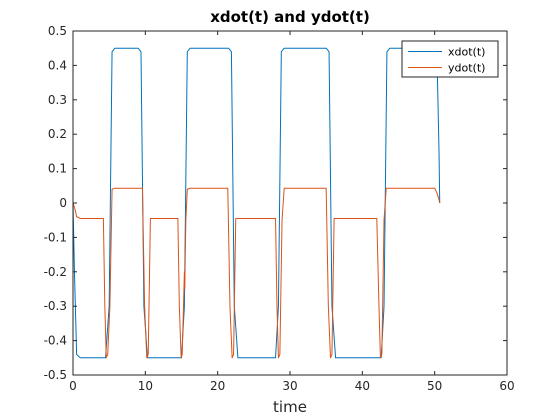  Describe the element at coordinates (466, 52) in the screenshot. I see `legend-label-xdot: xdot(t)` at that location.